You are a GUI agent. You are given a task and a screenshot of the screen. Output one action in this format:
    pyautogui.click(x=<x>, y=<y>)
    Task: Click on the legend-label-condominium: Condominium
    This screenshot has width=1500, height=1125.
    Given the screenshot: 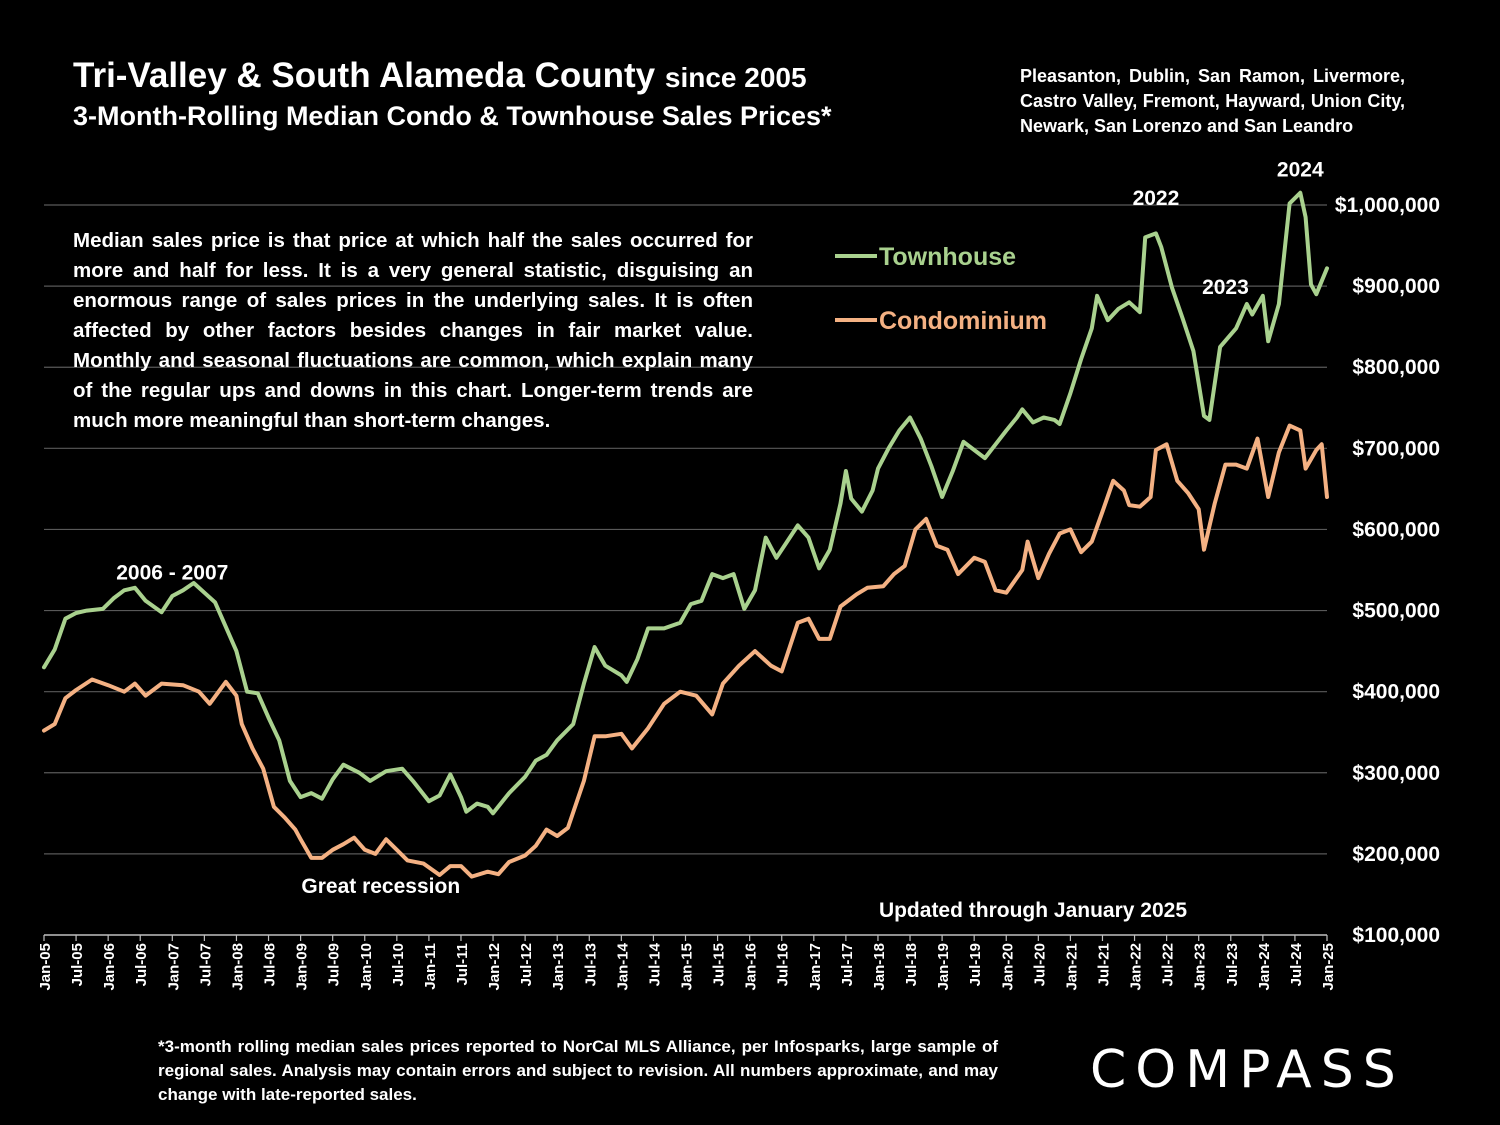 What is the action you would take?
    pyautogui.click(x=963, y=321)
    